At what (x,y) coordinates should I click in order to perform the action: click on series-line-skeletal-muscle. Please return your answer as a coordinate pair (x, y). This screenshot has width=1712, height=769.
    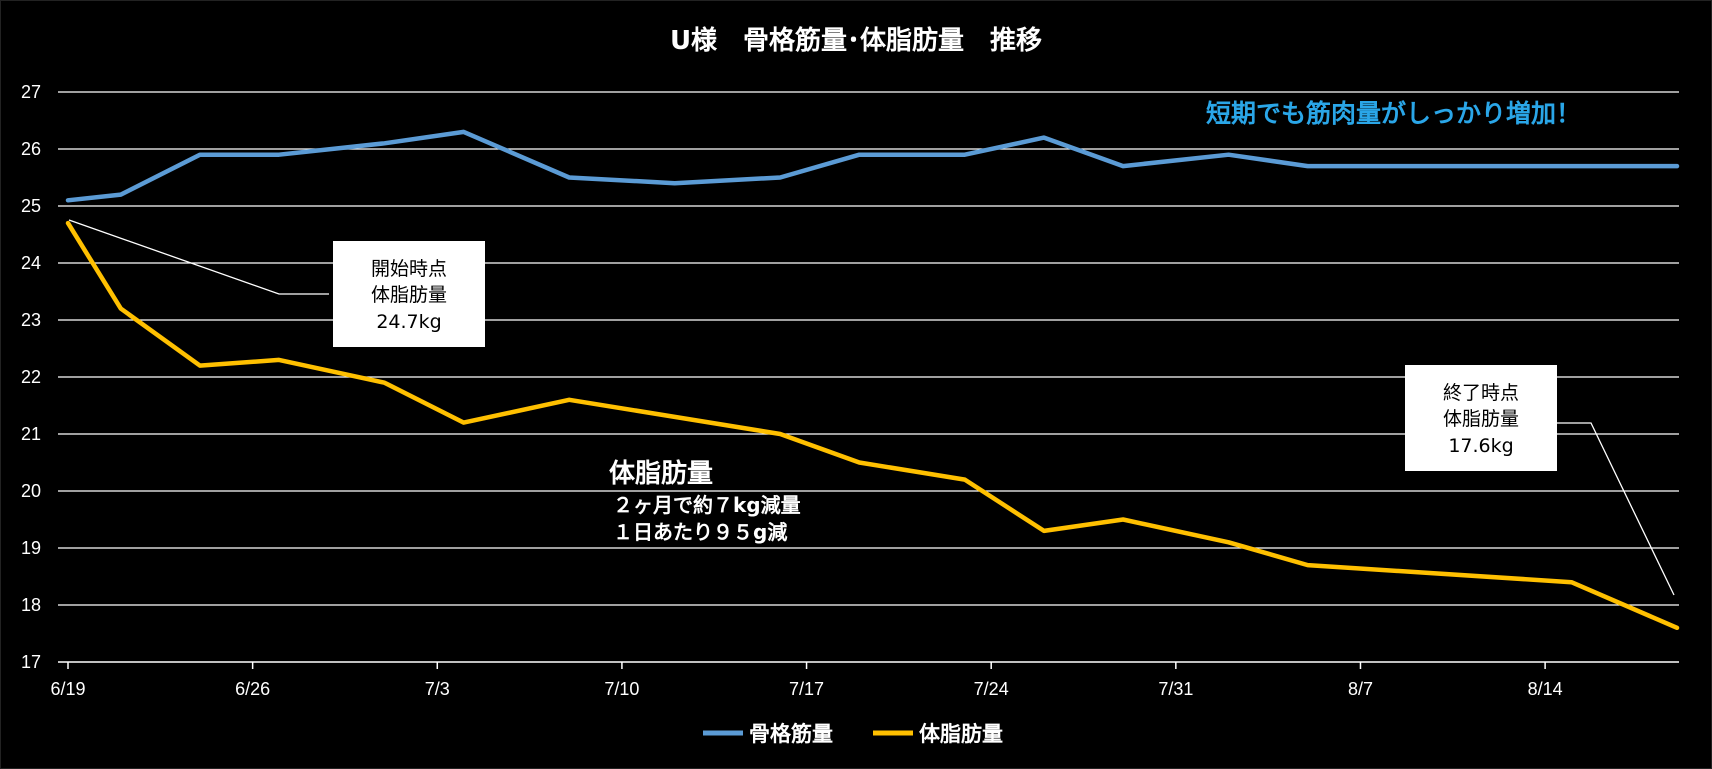
    Looking at the image, I should click on (872, 166).